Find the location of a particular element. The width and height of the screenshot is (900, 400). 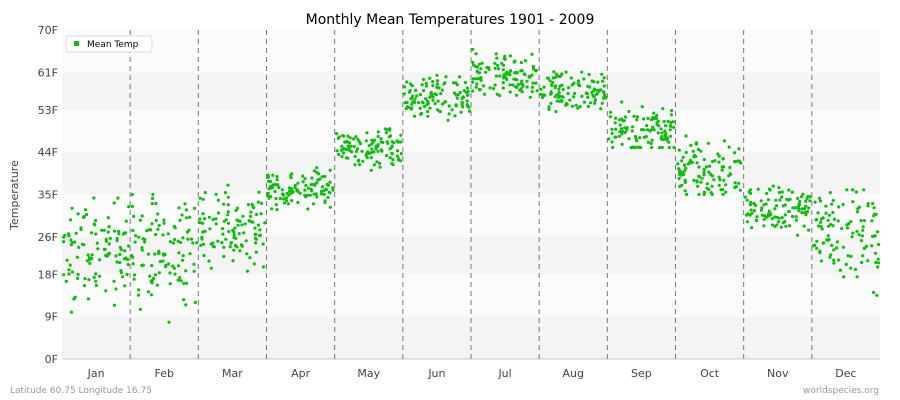

footer-source: worldspecies.org is located at coordinates (841, 391).